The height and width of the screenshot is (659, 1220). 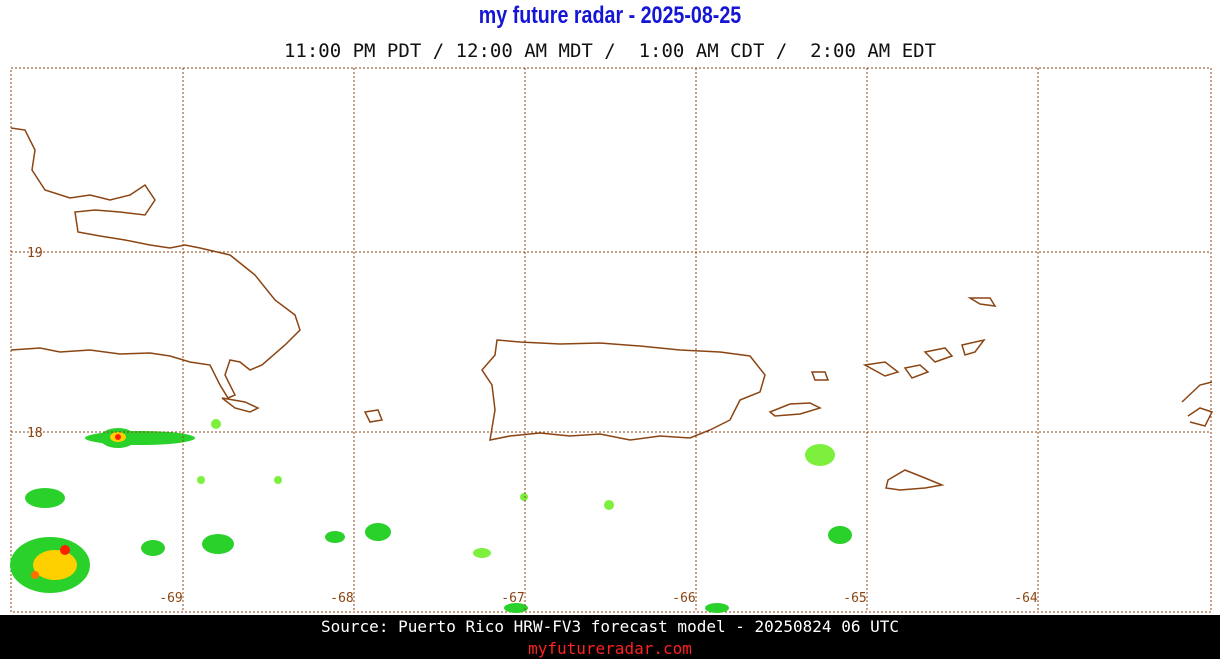 What do you see at coordinates (610, 15) in the screenshot?
I see `title: my future radar - 2025-08-25` at bounding box center [610, 15].